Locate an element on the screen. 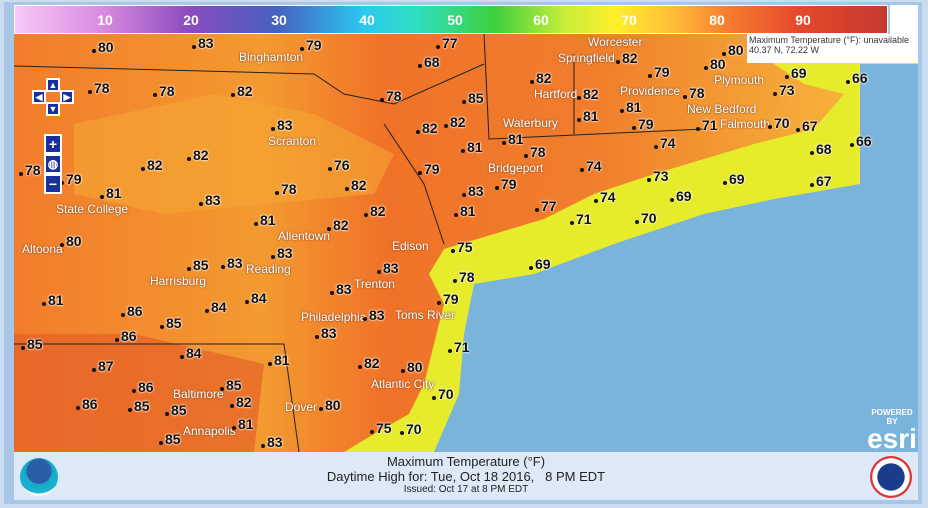 This screenshot has height=508, width=928. city-label: Bridgeport is located at coordinates (516, 168).